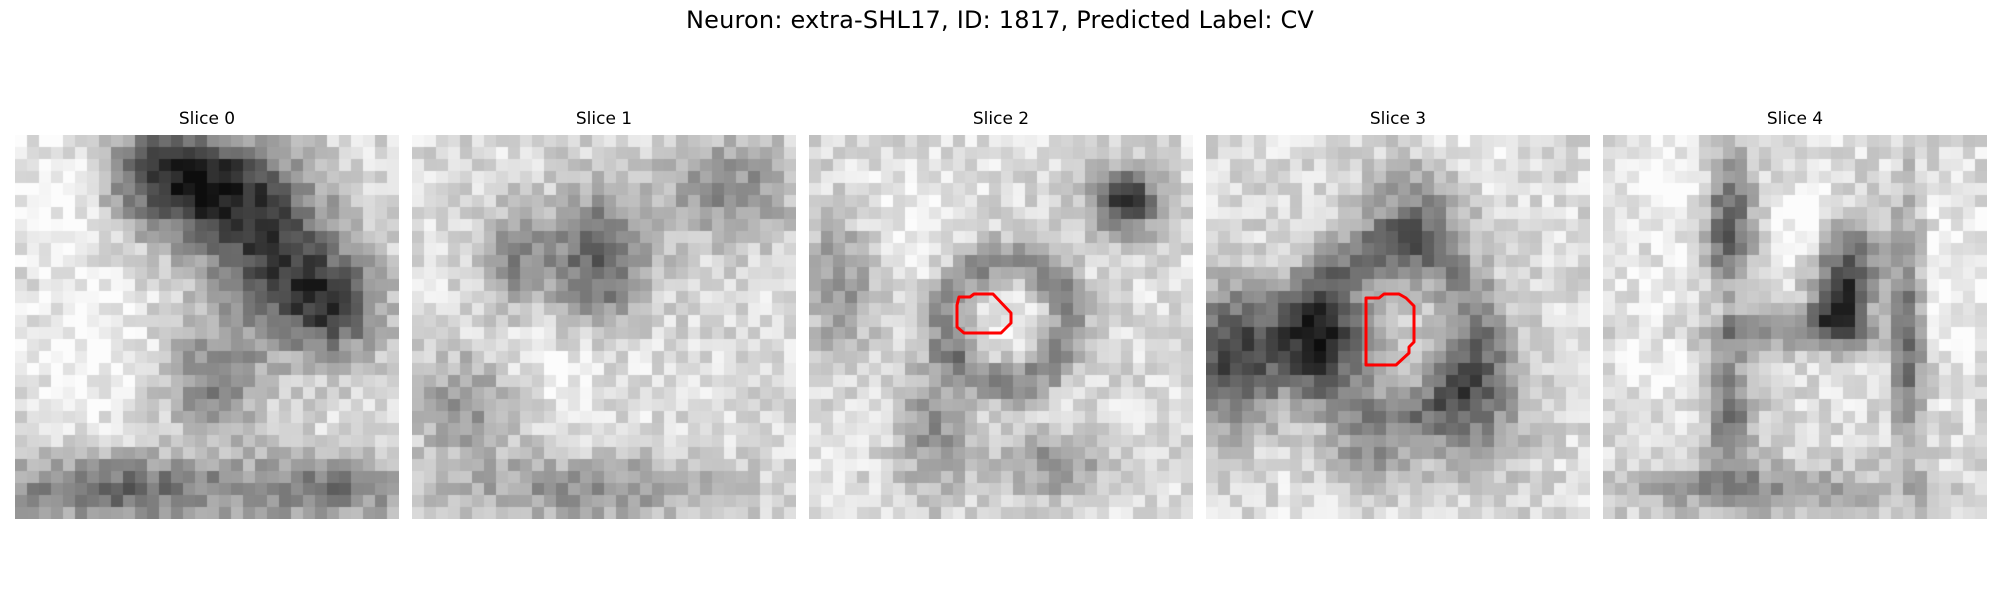 The image size is (2000, 600). I want to click on slice-title-0: Slice 0, so click(207, 119).